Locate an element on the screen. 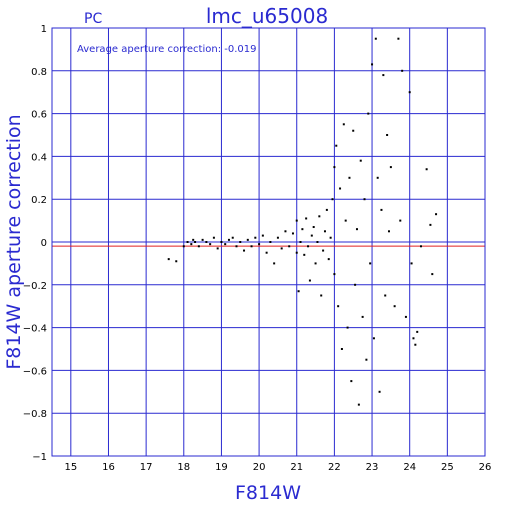 The width and height of the screenshot is (512, 512). y-tick-label: 1 is located at coordinates (44, 29).